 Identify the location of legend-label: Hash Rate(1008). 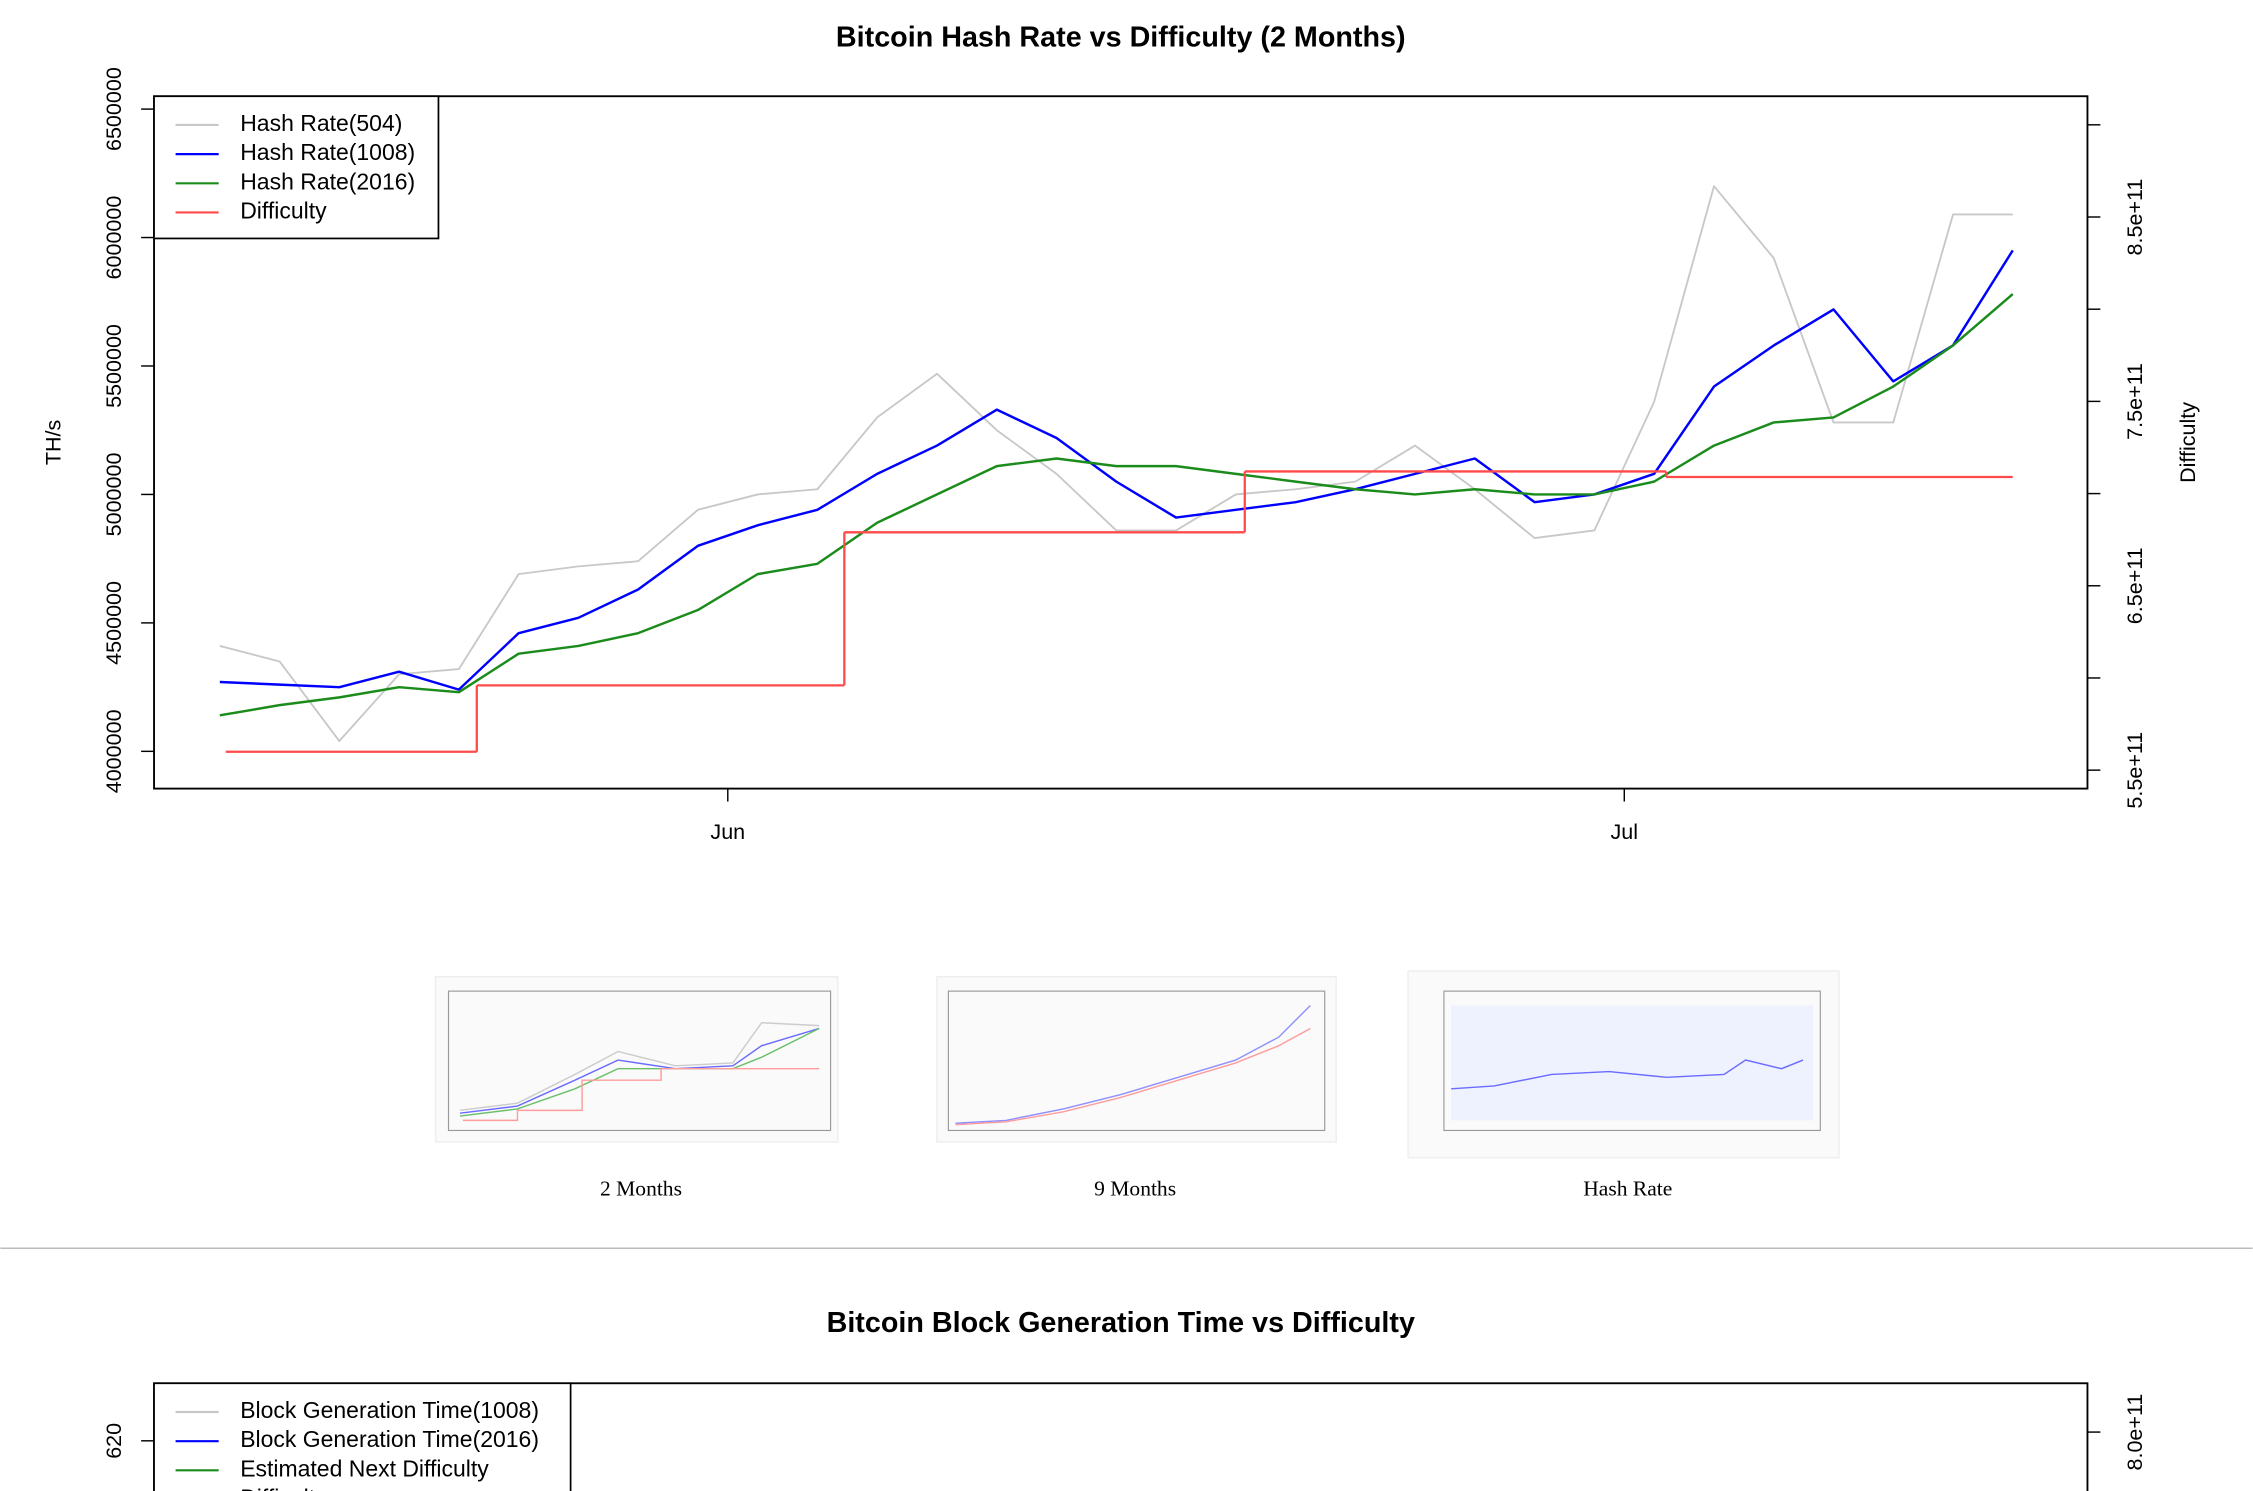
(327, 152).